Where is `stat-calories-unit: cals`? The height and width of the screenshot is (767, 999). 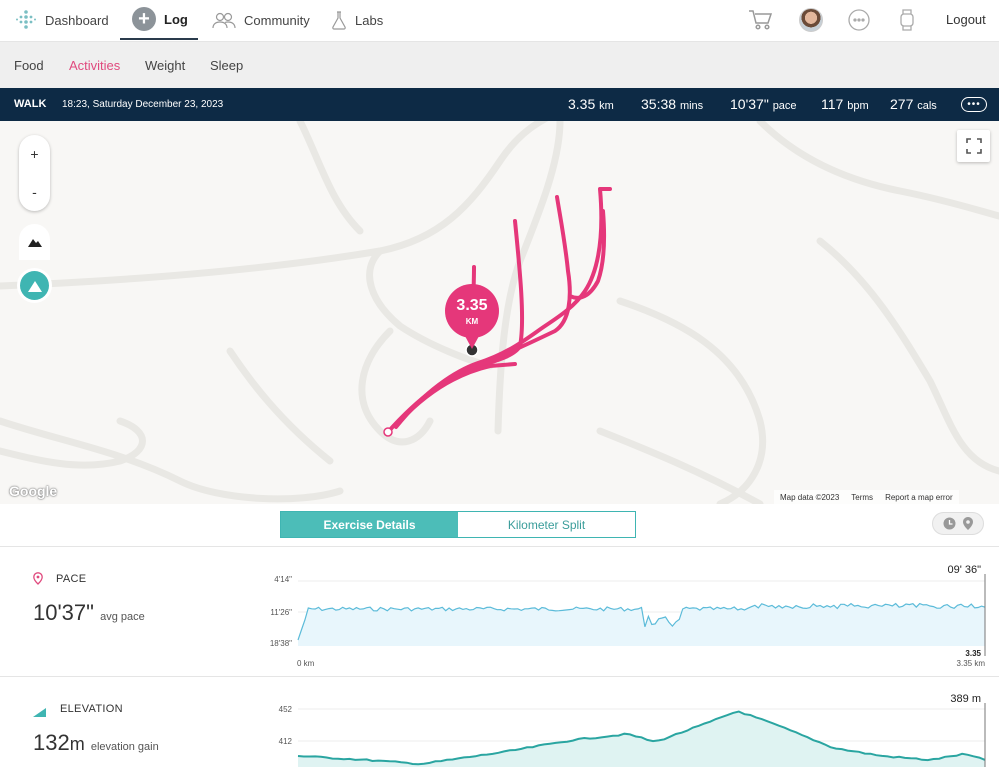 stat-calories-unit: cals is located at coordinates (927, 106).